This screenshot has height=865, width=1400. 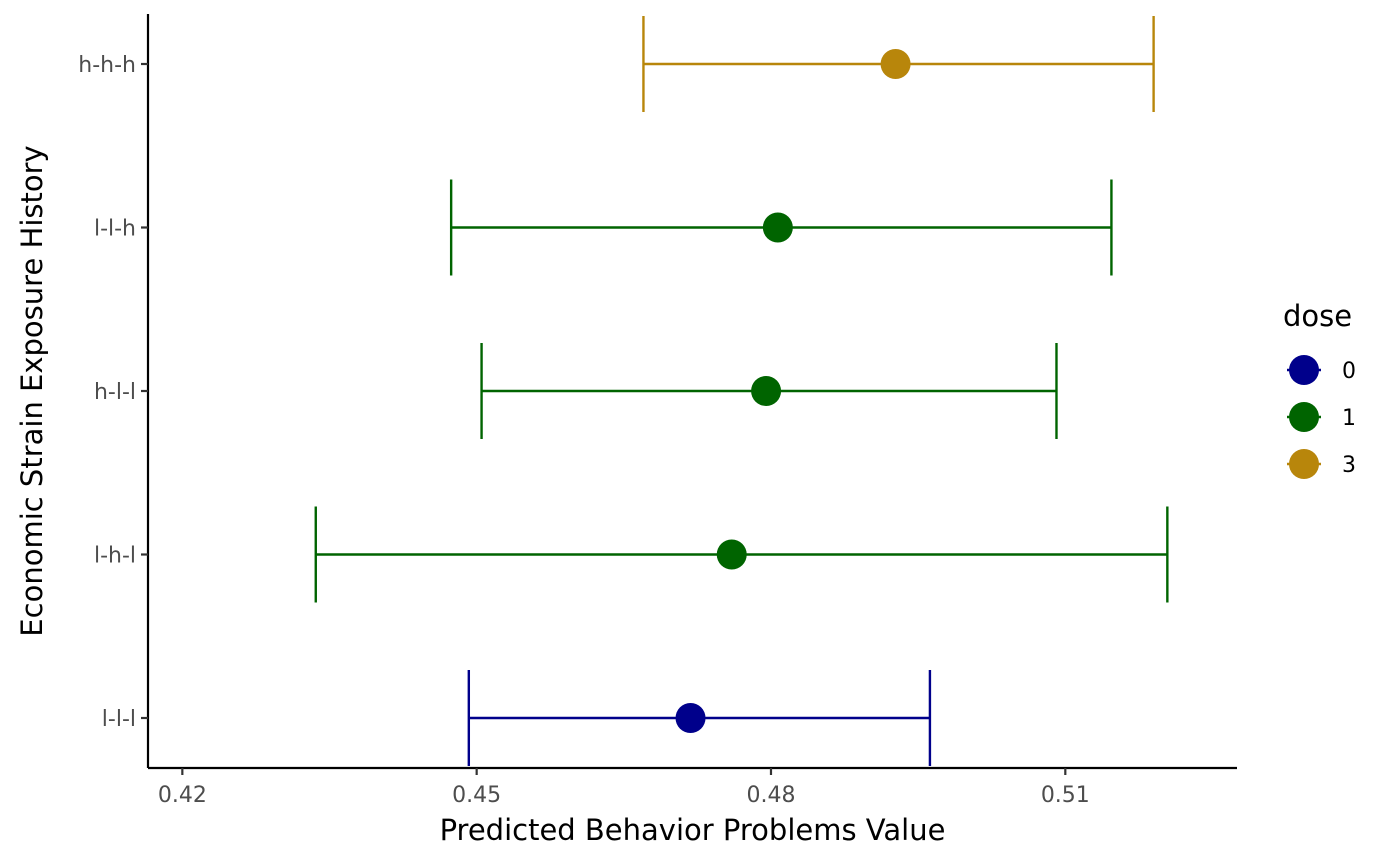 What do you see at coordinates (1321, 464) in the screenshot?
I see `legend-item: 3` at bounding box center [1321, 464].